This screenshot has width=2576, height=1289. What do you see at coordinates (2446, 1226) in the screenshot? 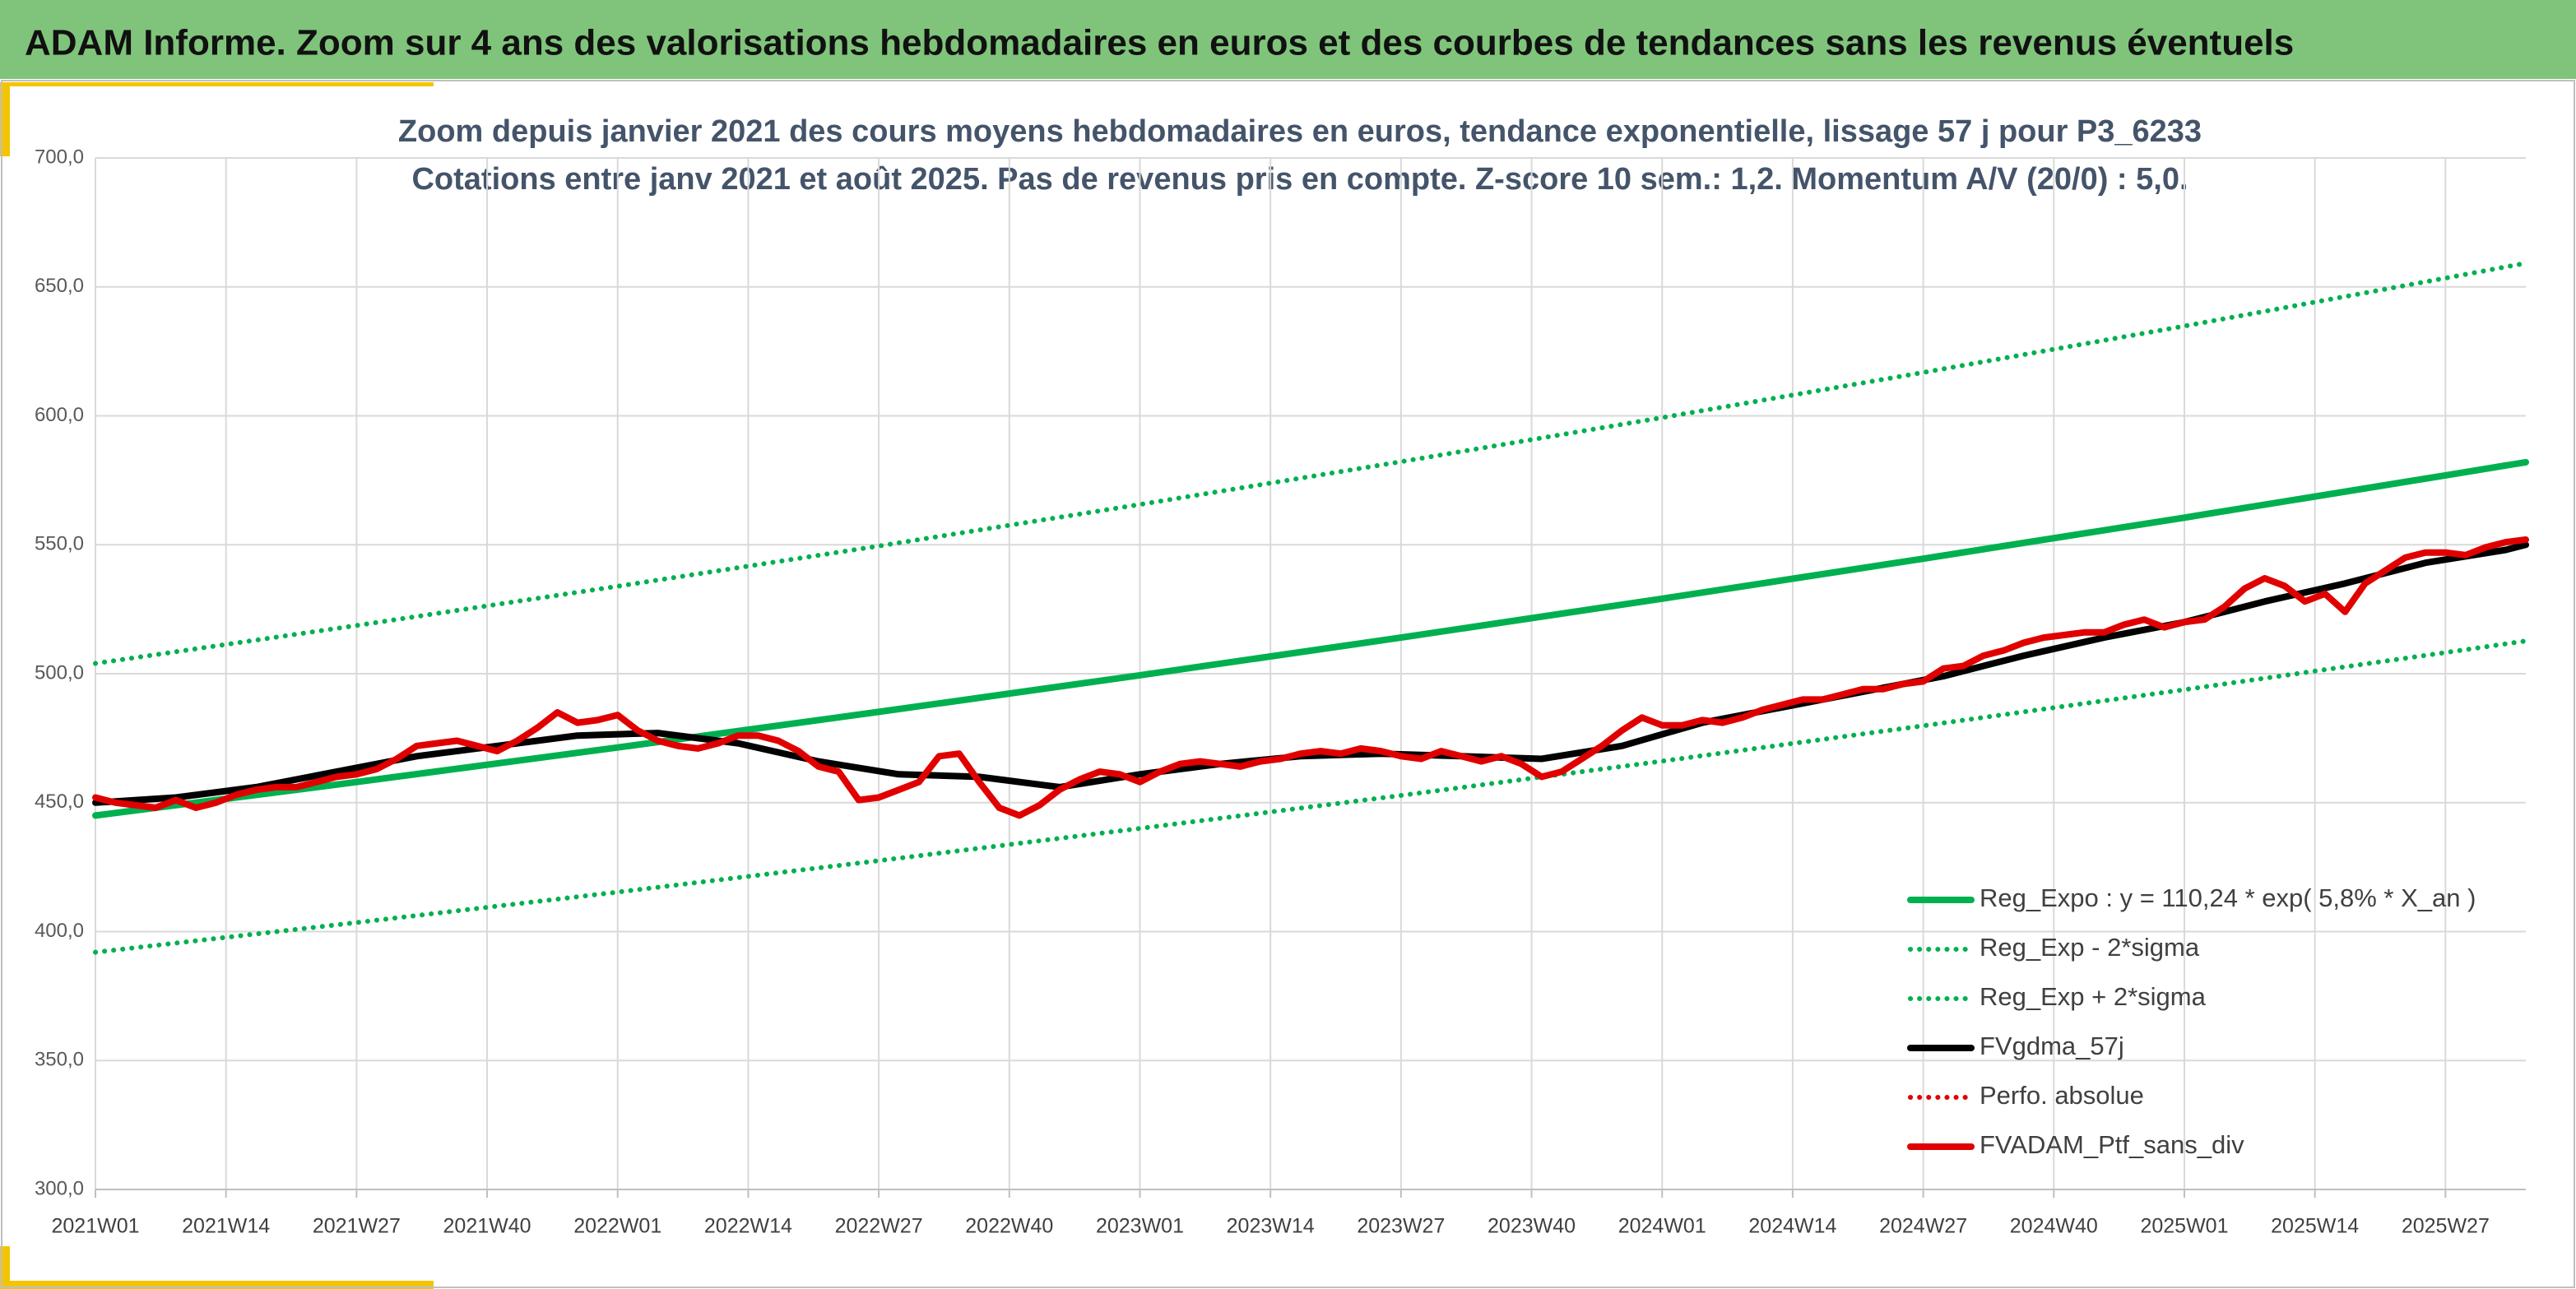
I see `x-tick-label: 2025W27` at bounding box center [2446, 1226].